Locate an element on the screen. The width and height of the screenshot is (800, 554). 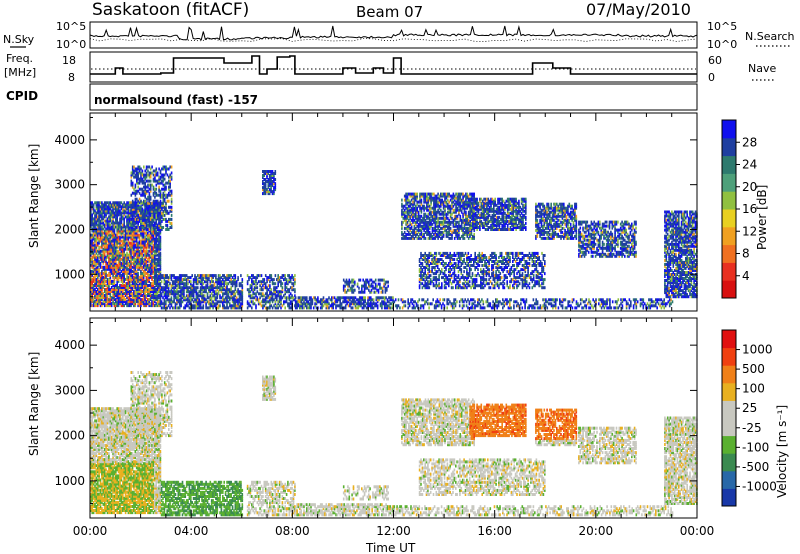
nsky-tick-top: 10^5 is located at coordinates (71, 26).